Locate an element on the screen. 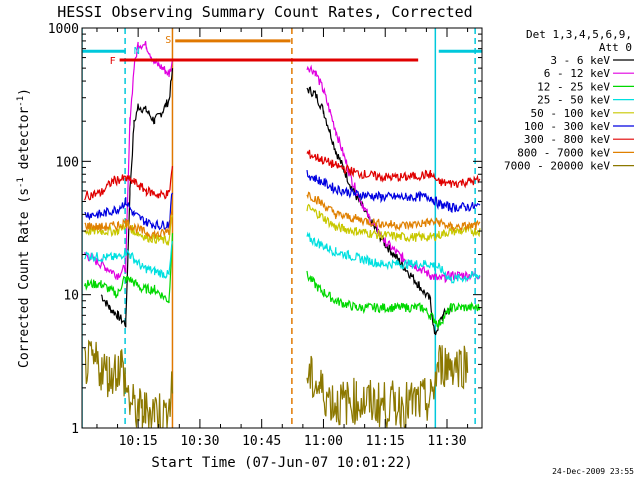 This screenshot has height=480, width=640. y-tick-label: 1000 is located at coordinates (63, 29).